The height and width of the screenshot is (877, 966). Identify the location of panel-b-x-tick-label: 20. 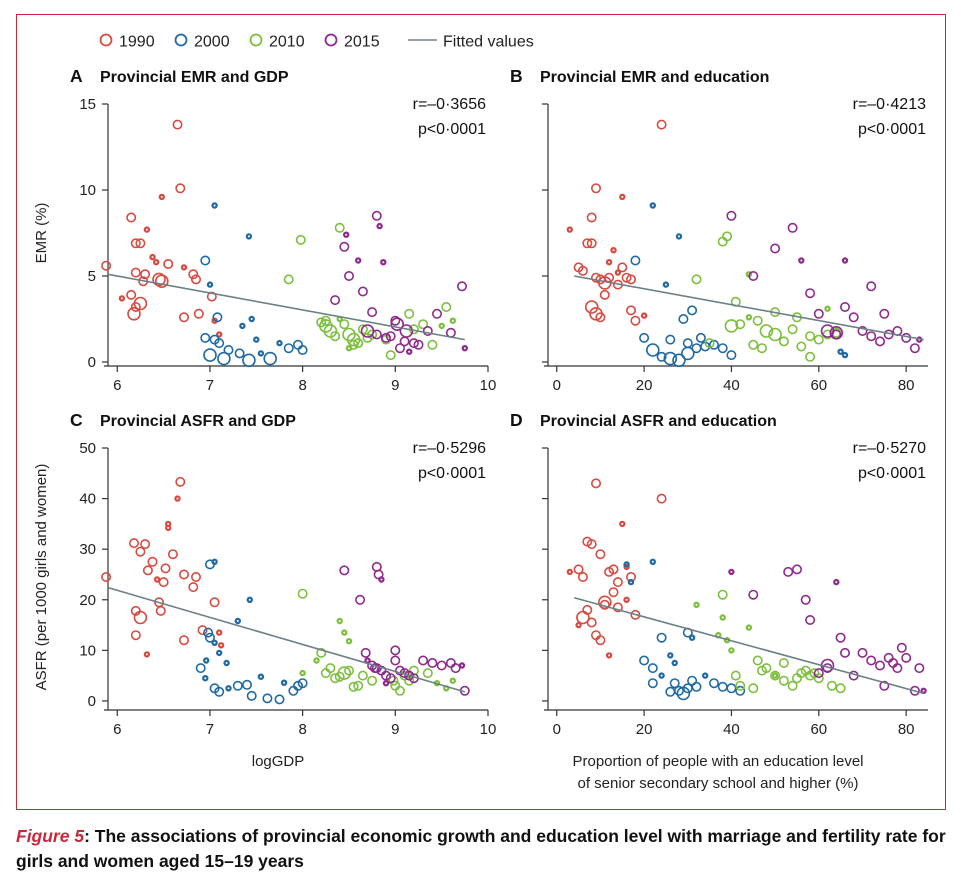
(644, 385).